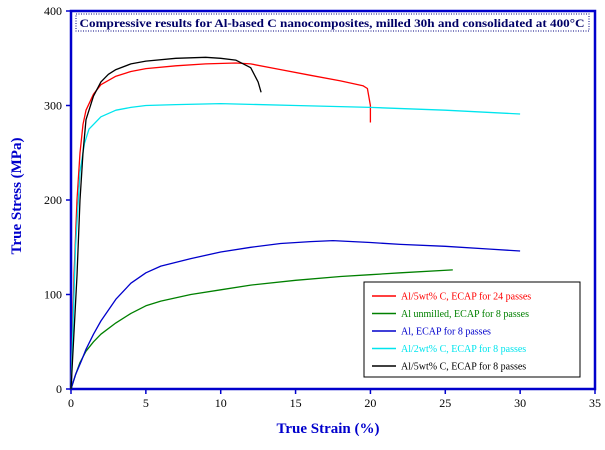 Image resolution: width=605 pixels, height=450 pixels. What do you see at coordinates (59, 389) in the screenshot?
I see `y-tick-label: 0` at bounding box center [59, 389].